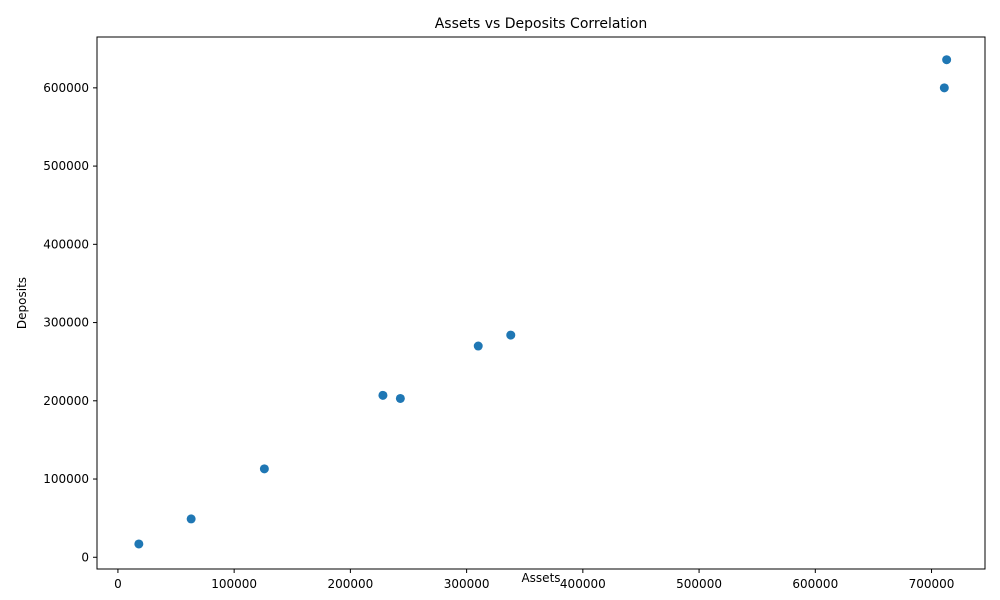 Image resolution: width=1000 pixels, height=600 pixels. Describe the element at coordinates (66, 479) in the screenshot. I see `y-tick-label: 100000` at that location.